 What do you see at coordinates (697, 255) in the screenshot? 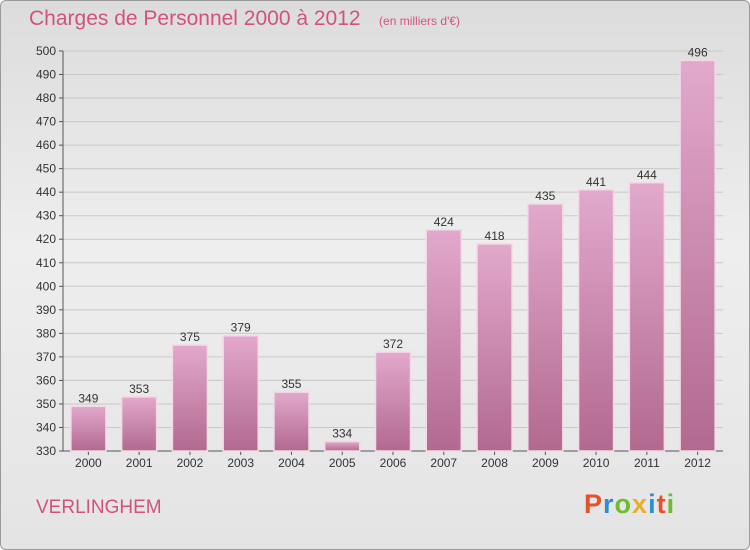
I see `bar-2012` at bounding box center [697, 255].